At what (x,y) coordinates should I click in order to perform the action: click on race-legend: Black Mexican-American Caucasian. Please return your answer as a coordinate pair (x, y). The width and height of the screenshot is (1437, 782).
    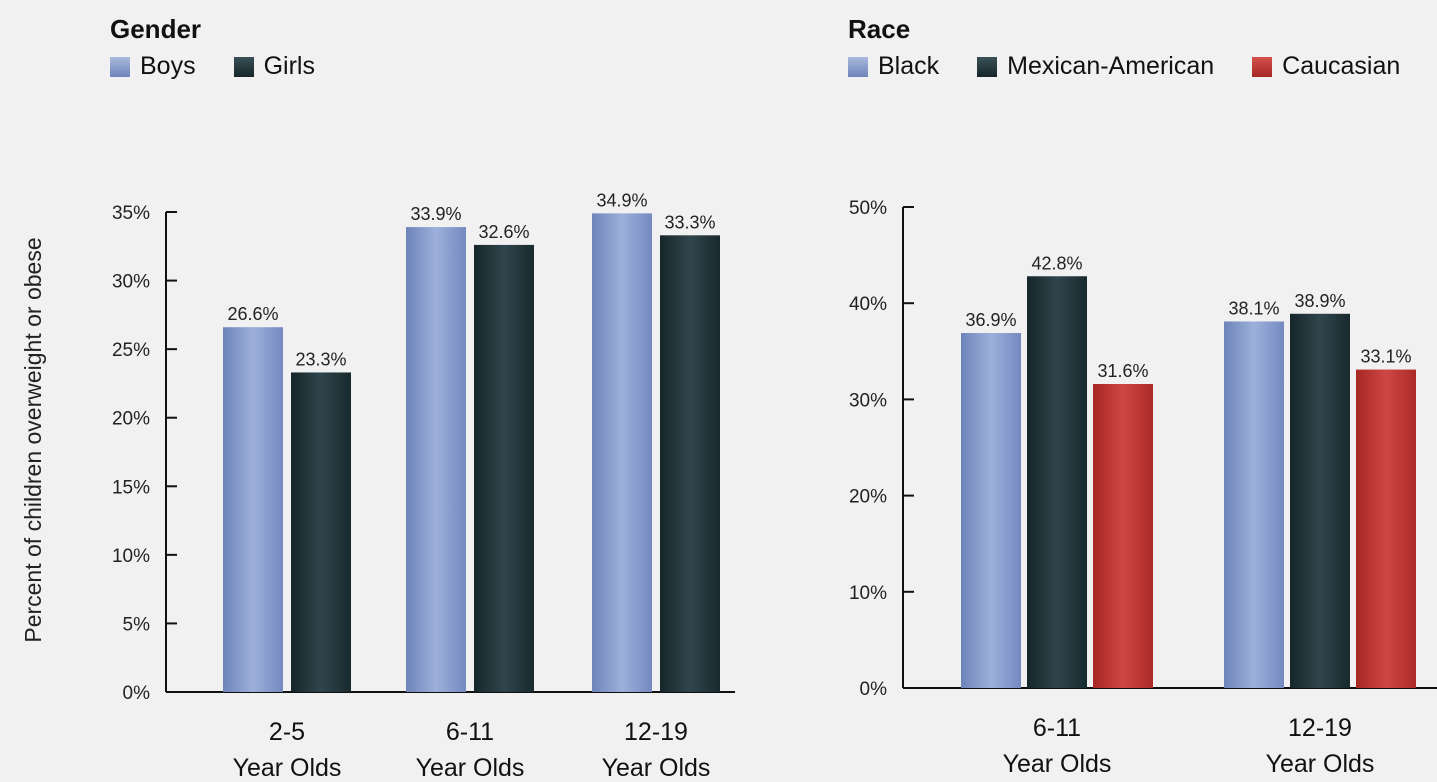
    Looking at the image, I should click on (1124, 66).